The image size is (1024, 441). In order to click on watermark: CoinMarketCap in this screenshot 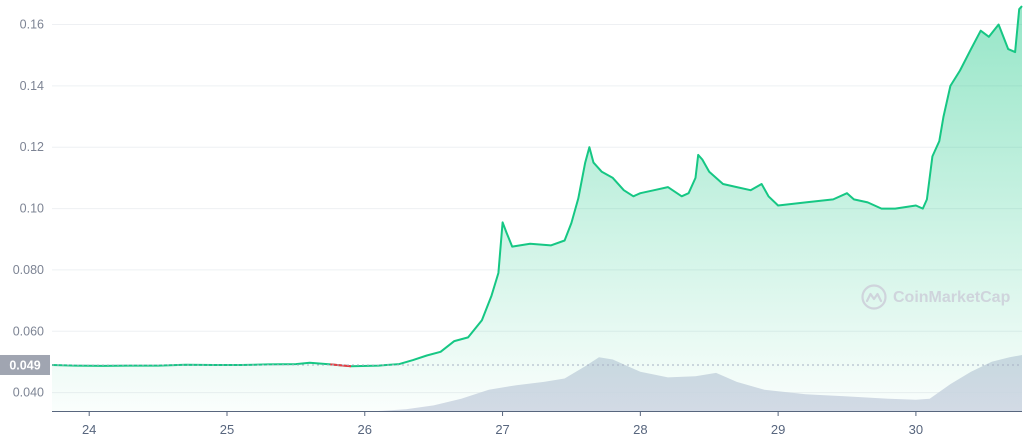, I will do `click(936, 297)`.